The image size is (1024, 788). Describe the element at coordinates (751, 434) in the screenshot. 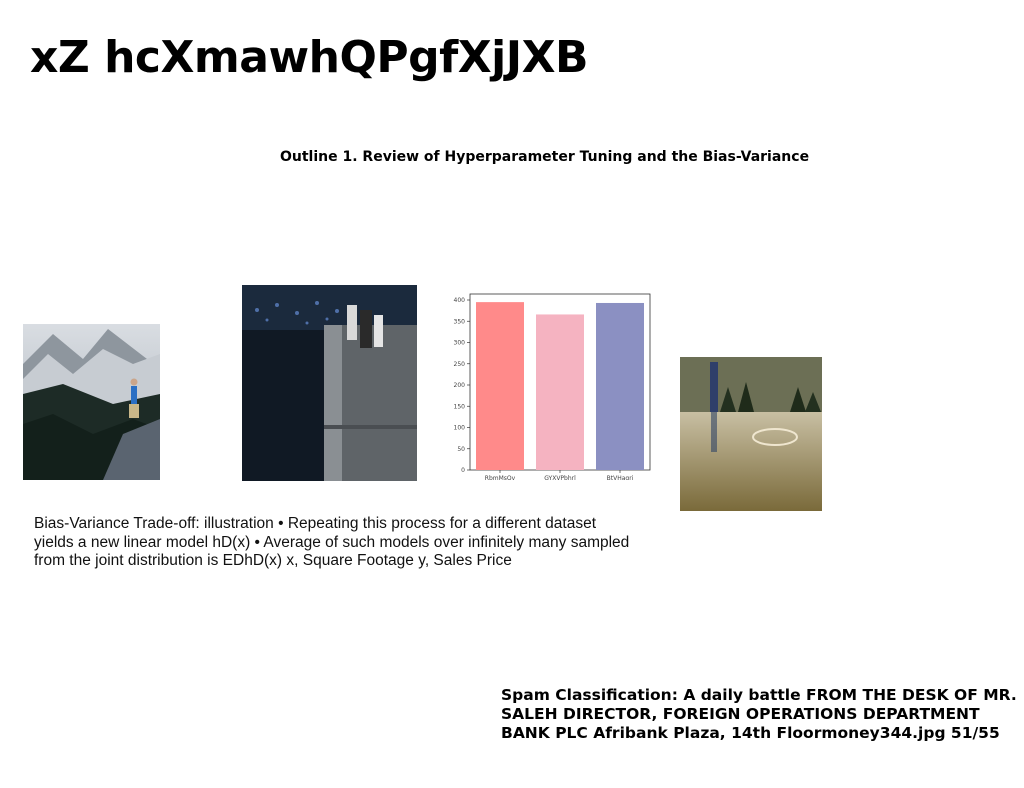

I see `figure-over-water-photo` at that location.